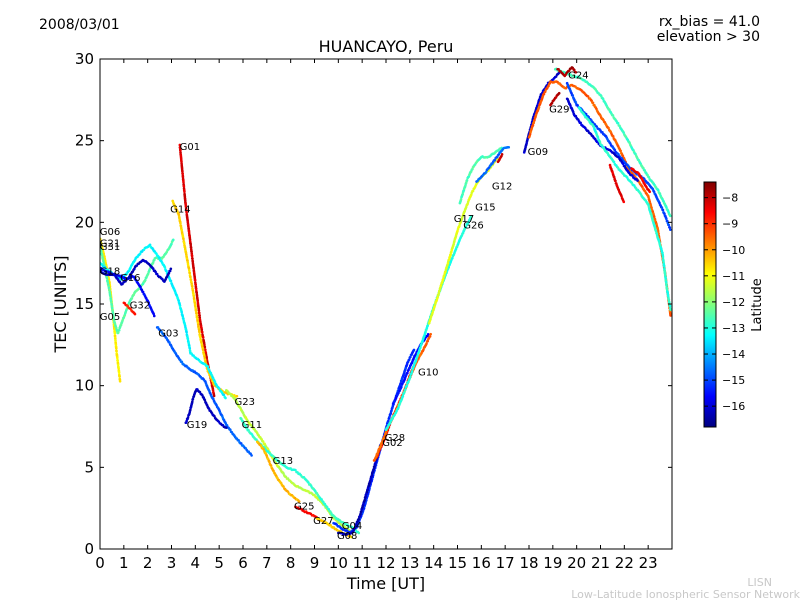 The width and height of the screenshot is (800, 601). What do you see at coordinates (724, 302) in the screenshot?
I see `colorbar-ticks: −8 −9 −10 −11 −12 −13 −14 −15 −16` at bounding box center [724, 302].